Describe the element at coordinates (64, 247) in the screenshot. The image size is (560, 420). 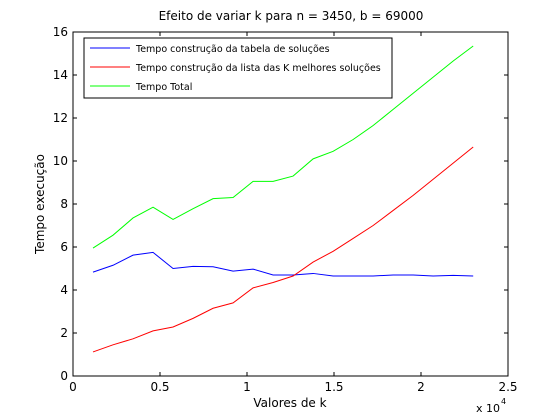
I see `y-tick-label: 6` at that location.